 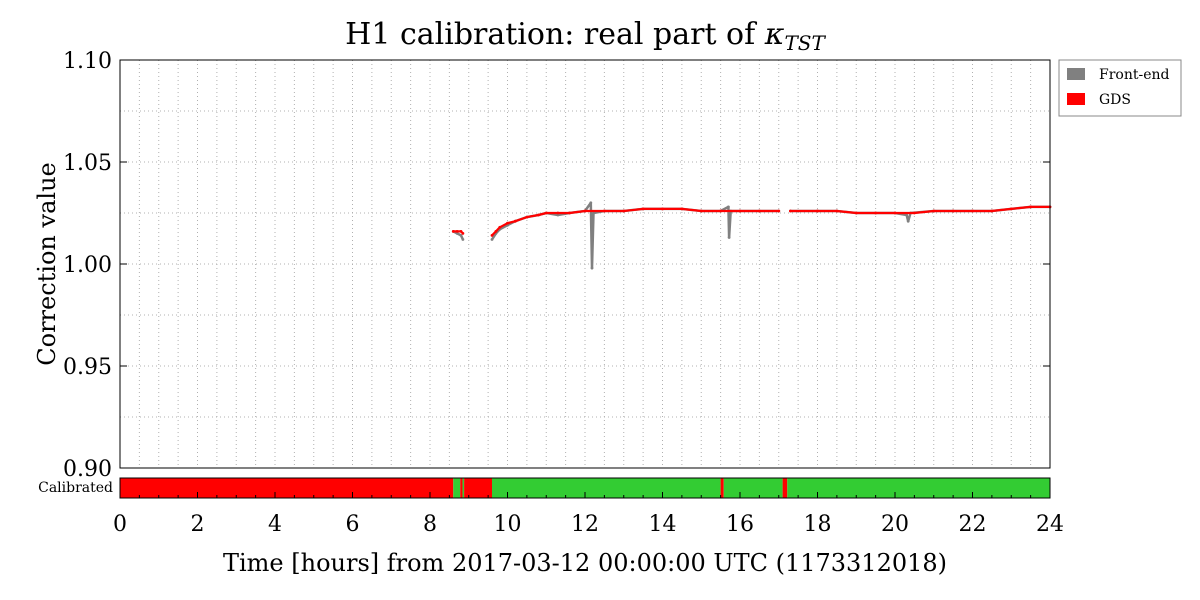 What do you see at coordinates (774, 34) in the screenshot?
I see `chart-title-symbol: κ` at bounding box center [774, 34].